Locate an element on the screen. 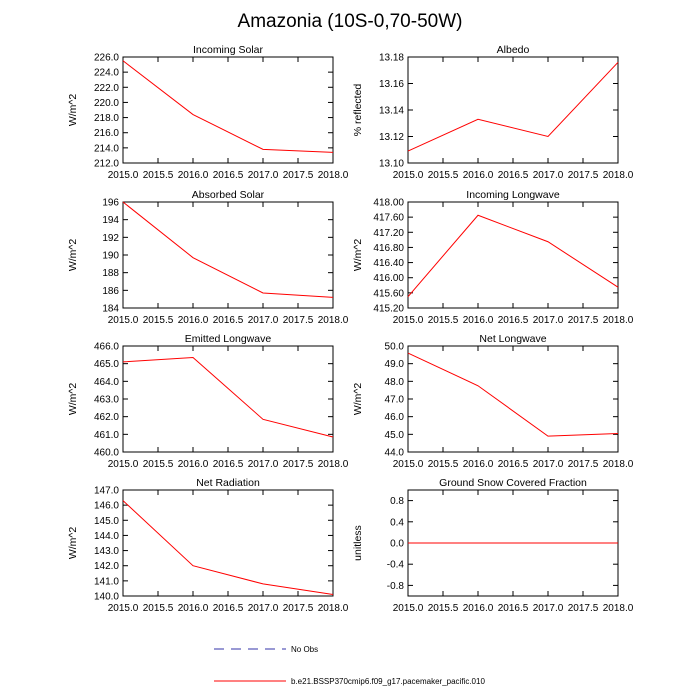 The image size is (700, 700). y-tick-label: 196 is located at coordinates (110, 203).